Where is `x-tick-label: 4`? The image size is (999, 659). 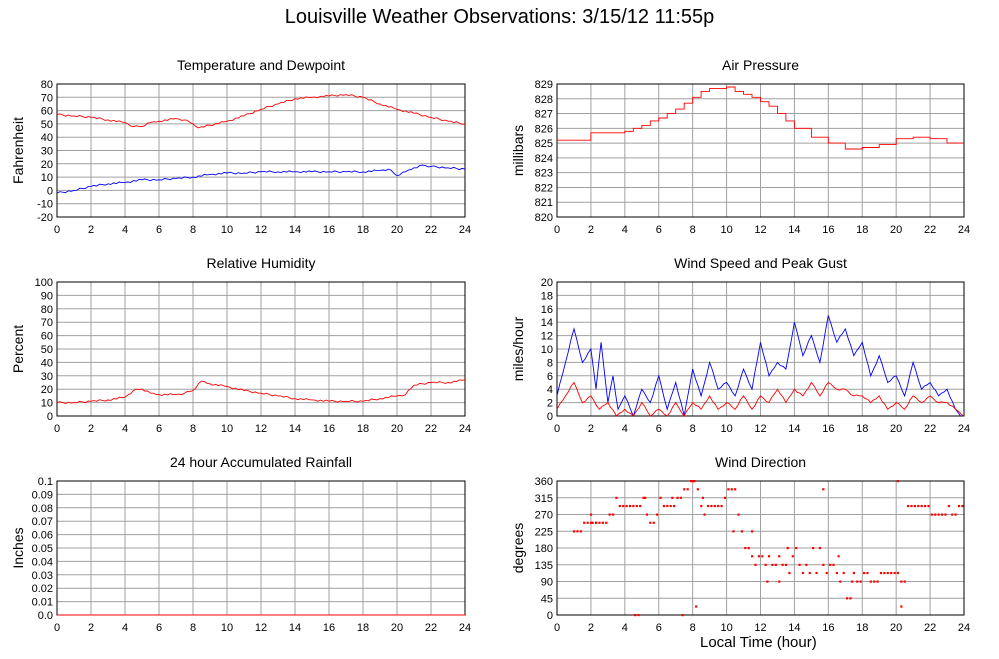 x-tick-label: 4 is located at coordinates (125, 628).